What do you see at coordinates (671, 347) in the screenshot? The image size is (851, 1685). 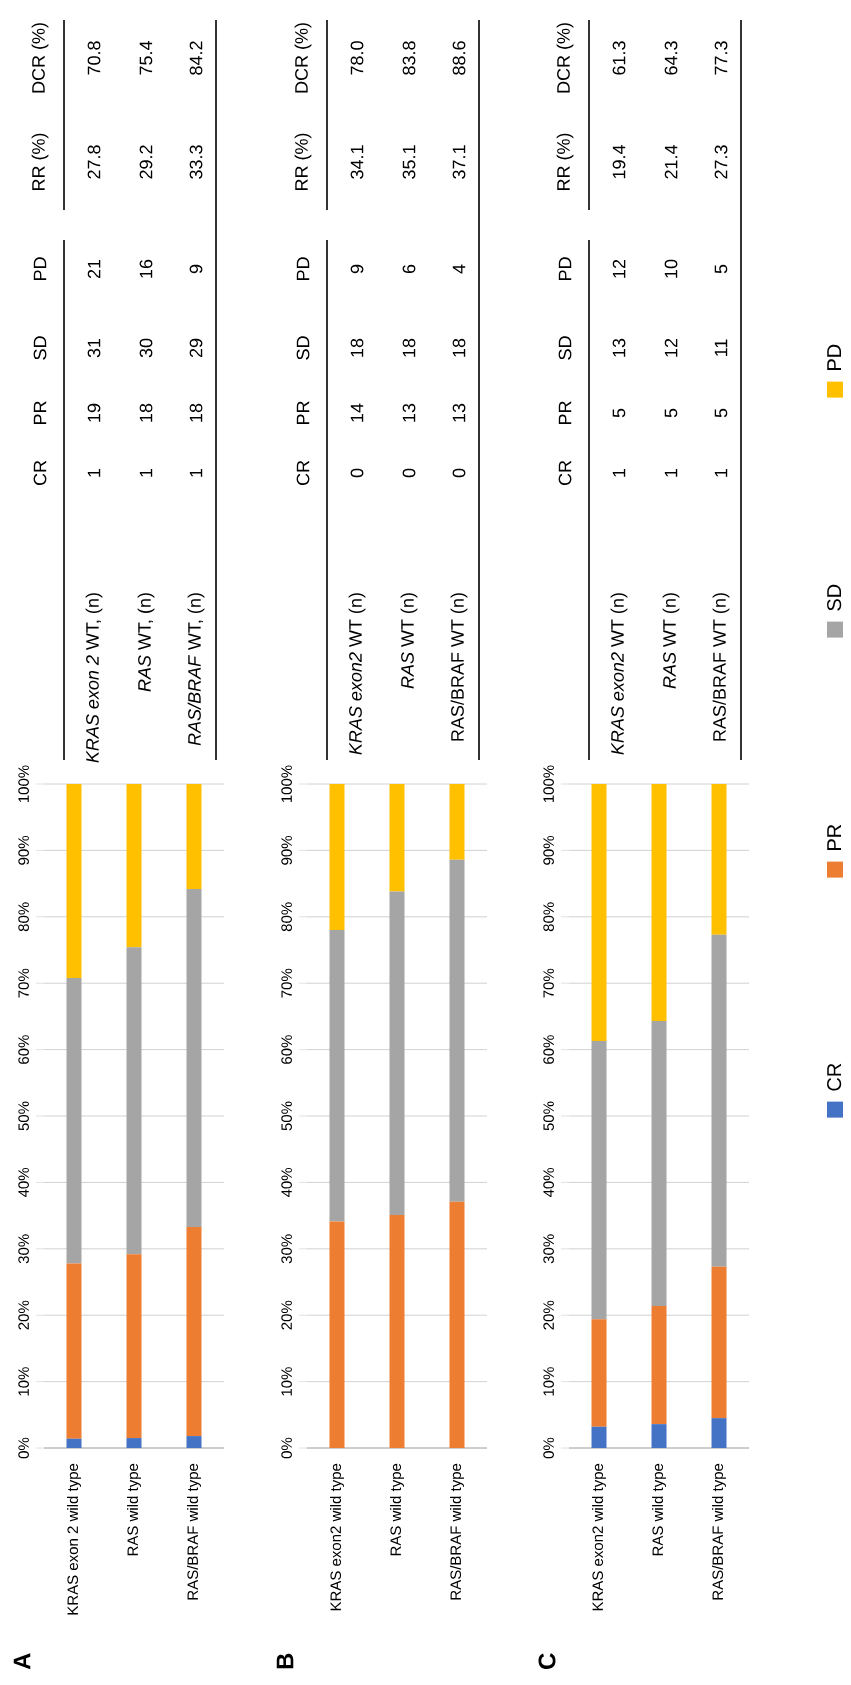 I see `text: 12` at bounding box center [671, 347].